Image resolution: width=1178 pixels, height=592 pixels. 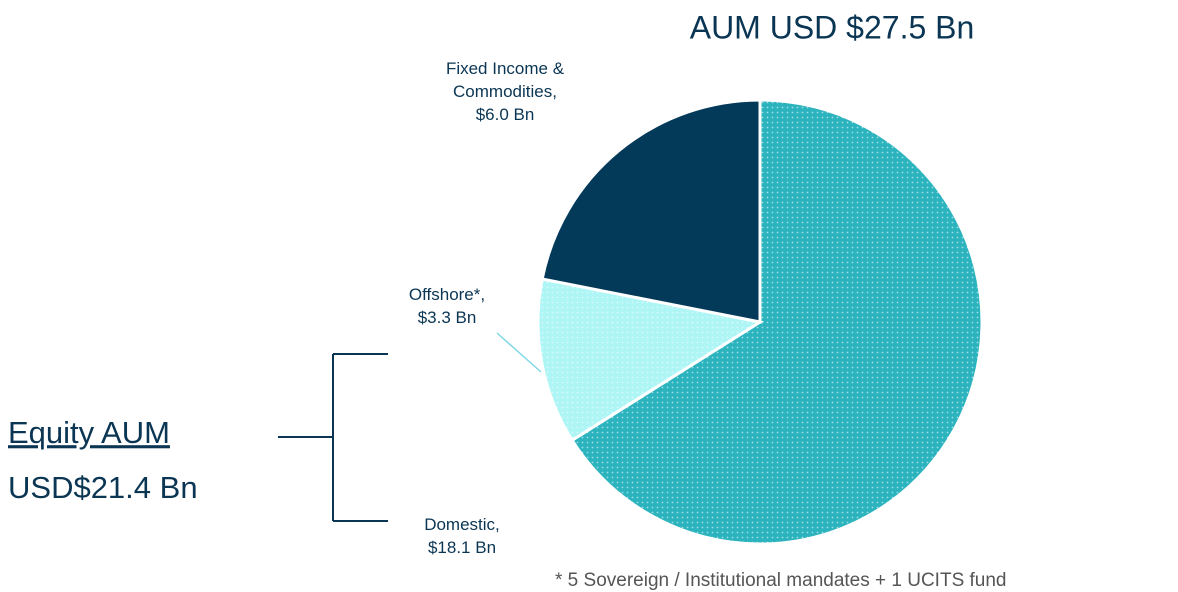 What do you see at coordinates (832, 27) in the screenshot?
I see `chart-title: AUM USD $27.5 Bn` at bounding box center [832, 27].